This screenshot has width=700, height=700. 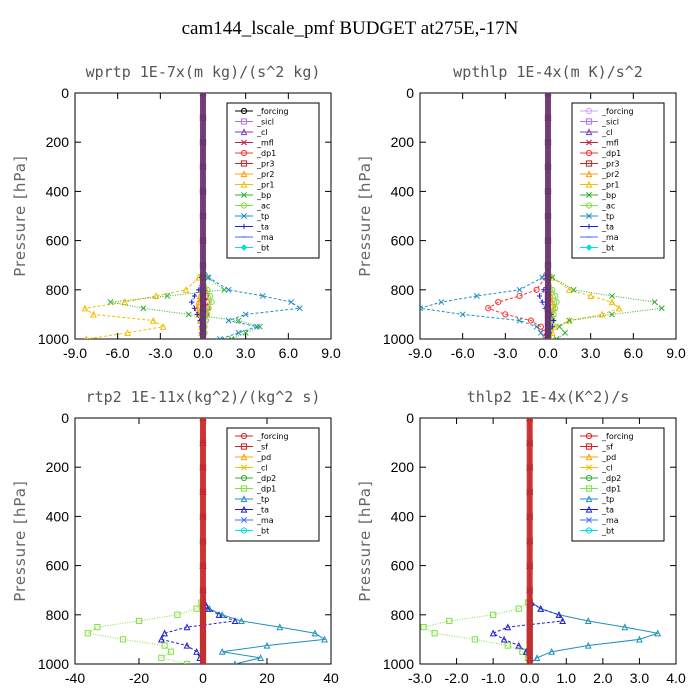 I want to click on series-line-_pr1, so click(x=584, y=216).